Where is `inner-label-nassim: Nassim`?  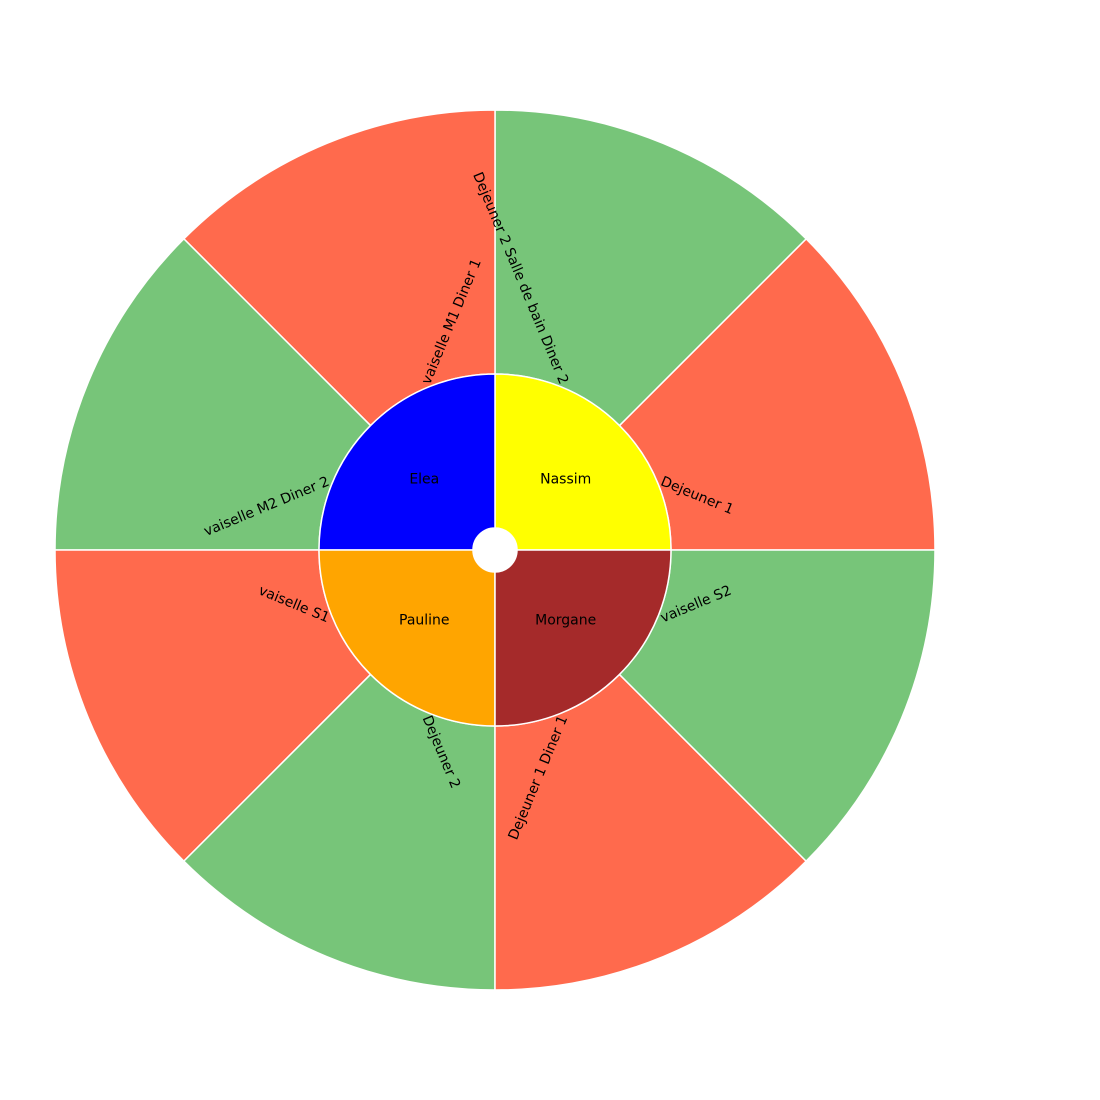
inner-label-nassim: Nassim is located at coordinates (565, 479).